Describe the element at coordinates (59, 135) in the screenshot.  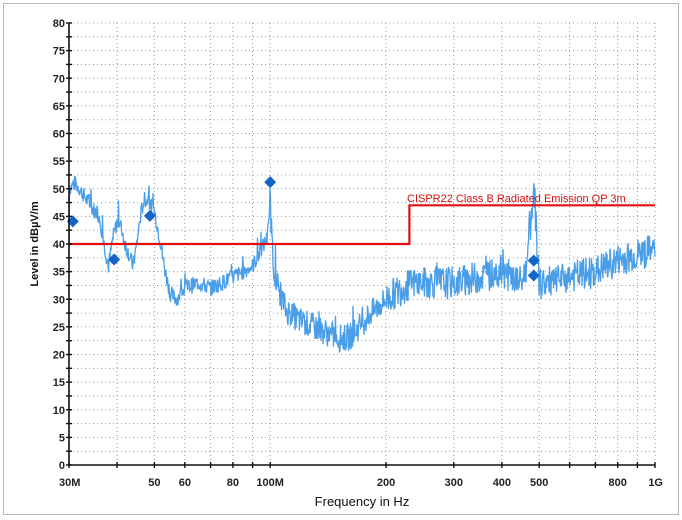
I see `y-tick-label: 60` at that location.